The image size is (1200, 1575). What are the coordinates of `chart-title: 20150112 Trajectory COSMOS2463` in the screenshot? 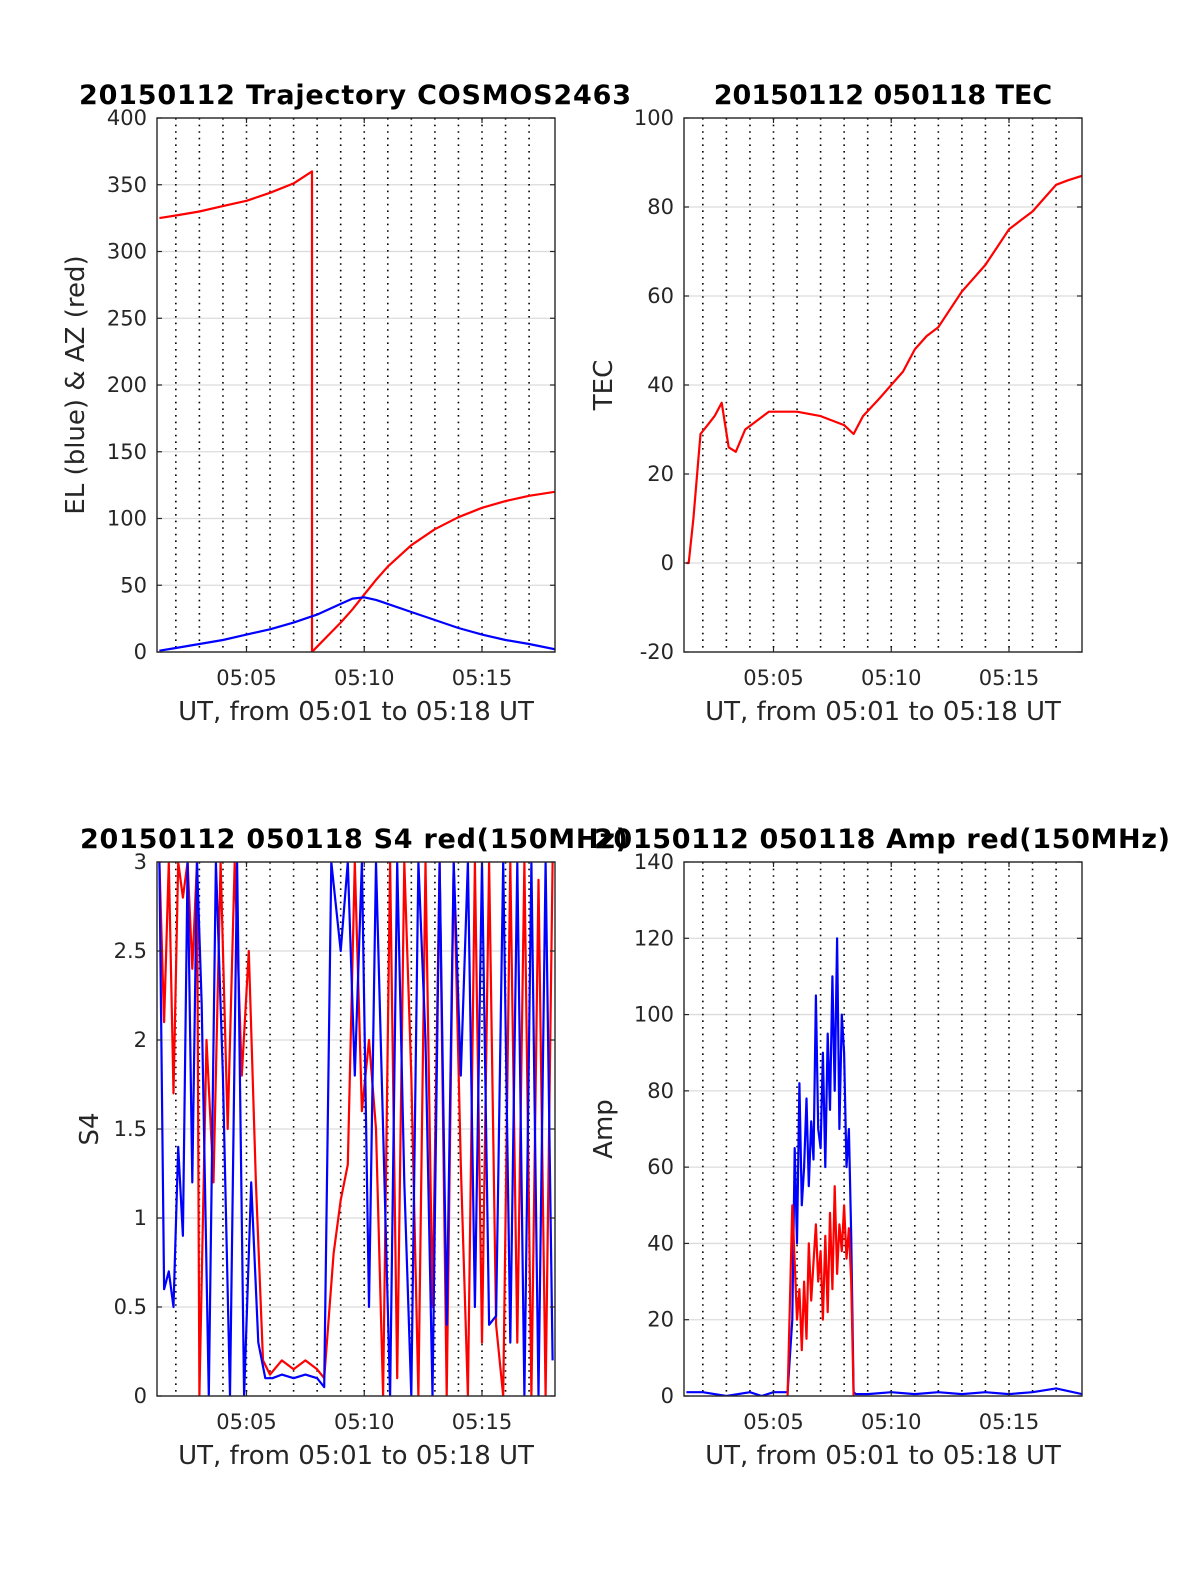 It's located at (355, 95).